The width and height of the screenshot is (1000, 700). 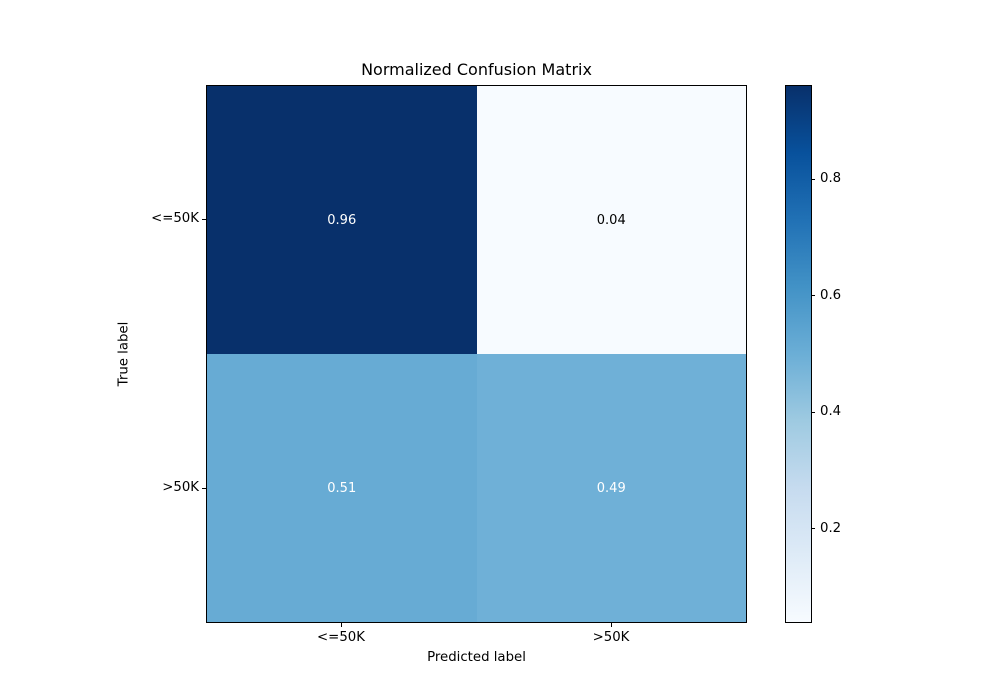 I want to click on y-axis-label: True label, so click(x=124, y=354).